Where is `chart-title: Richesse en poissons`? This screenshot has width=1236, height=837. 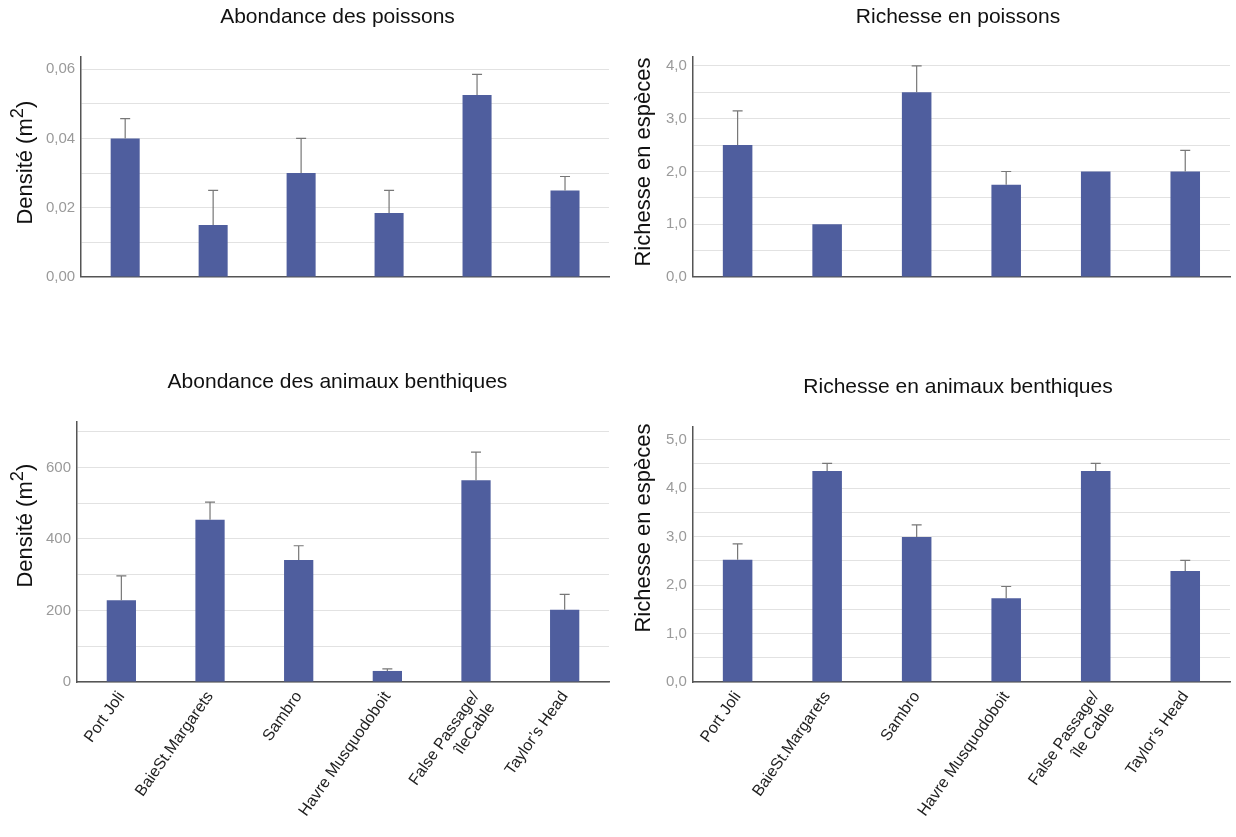 chart-title: Richesse en poissons is located at coordinates (958, 16).